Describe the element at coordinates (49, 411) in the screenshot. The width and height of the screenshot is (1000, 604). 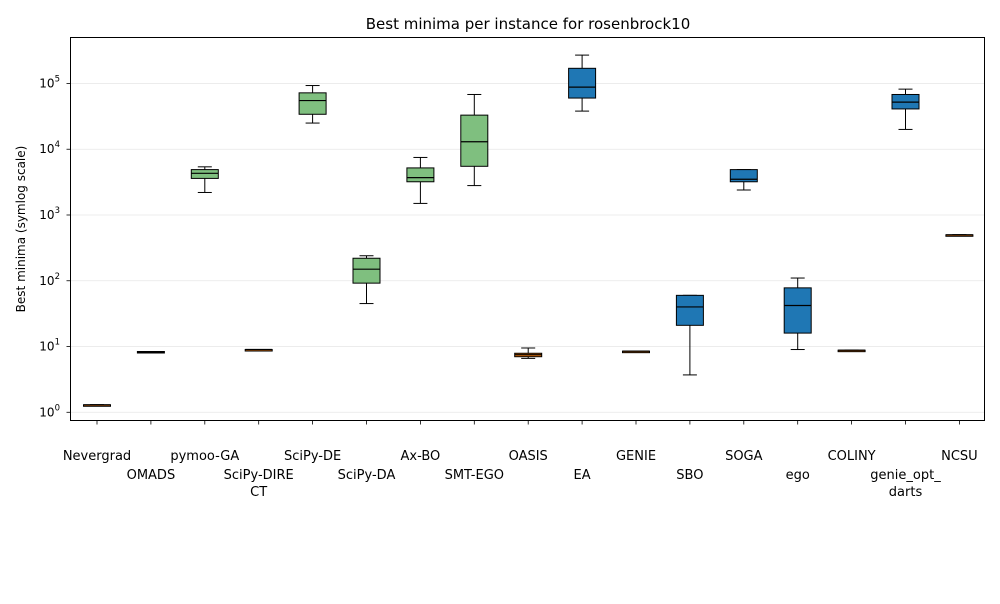
I see `y-tick-label: 10⁰` at that location.